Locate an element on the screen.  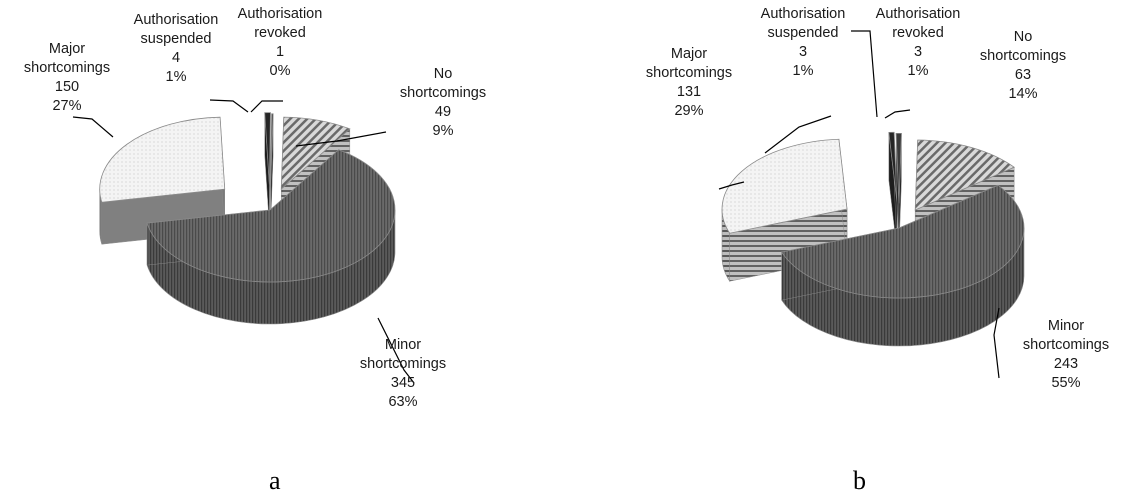
pie-slice-major-shortcomings is located at coordinates (784, 210).